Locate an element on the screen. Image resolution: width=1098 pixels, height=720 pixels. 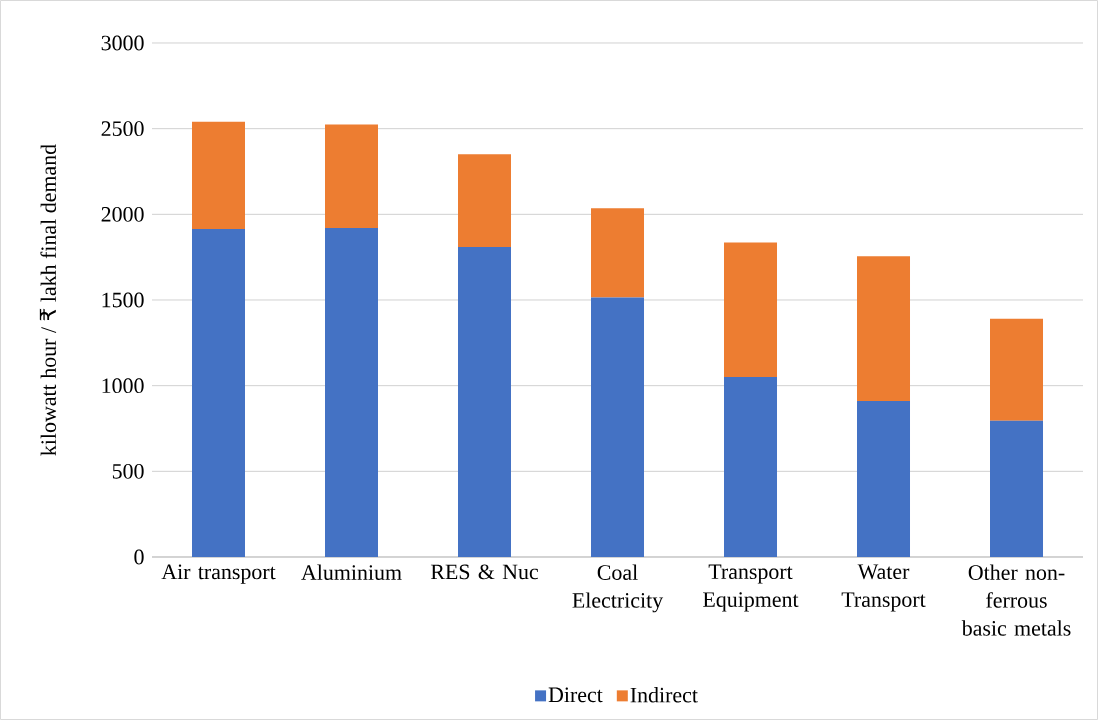
y-tick-label: 1500 is located at coordinates (123, 300).